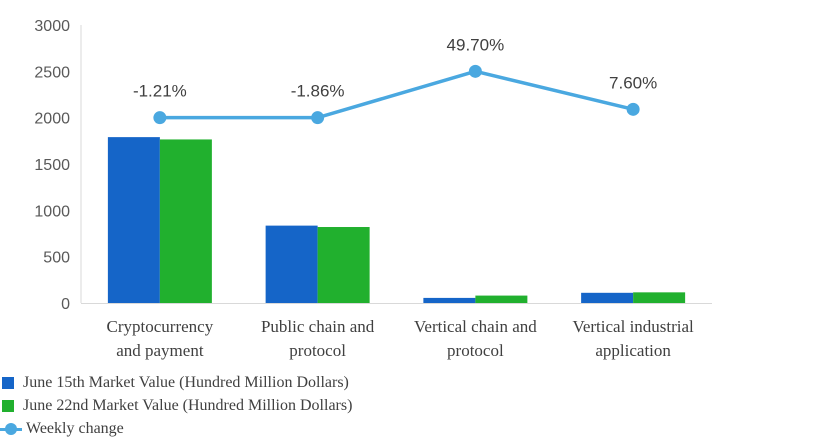 Image resolution: width=818 pixels, height=443 pixels. I want to click on x-category-label: Cryptocurrency, so click(160, 326).